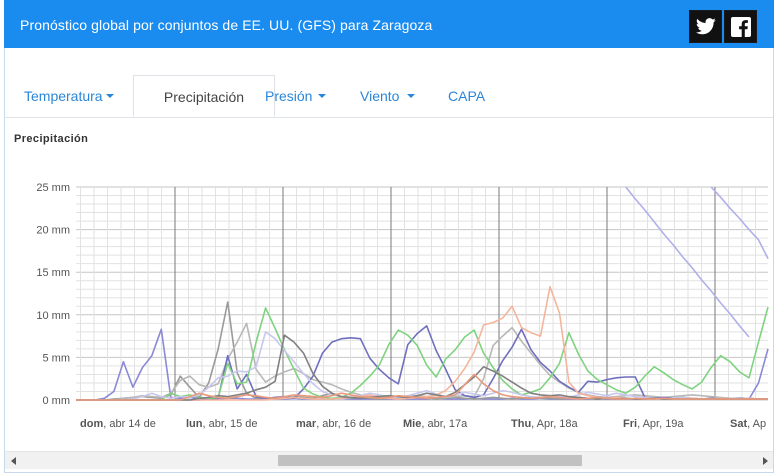 Image resolution: width=779 pixels, height=473 pixels. What do you see at coordinates (738, 424) in the screenshot?
I see `x-day-label-day: Sat` at bounding box center [738, 424].